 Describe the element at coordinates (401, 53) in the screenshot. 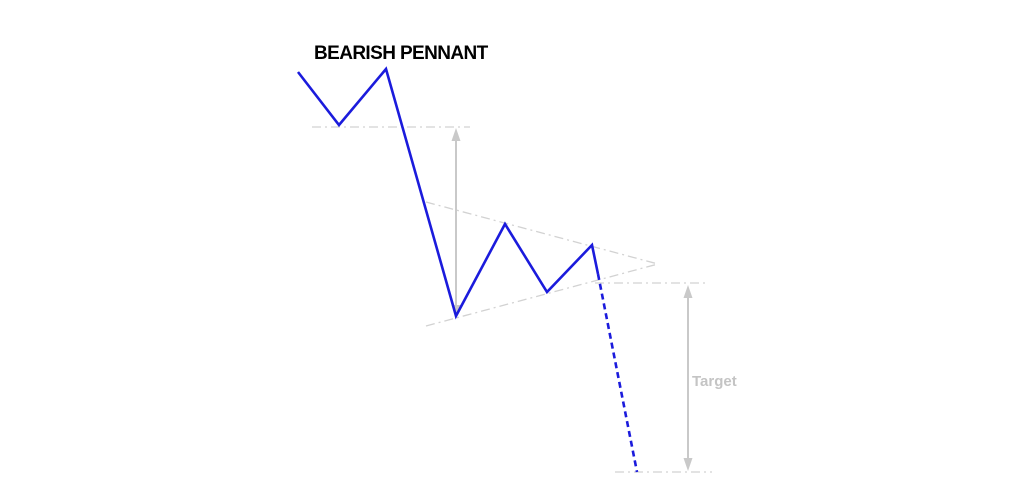

I see `diagram-title: BEARISH PENNANT` at that location.